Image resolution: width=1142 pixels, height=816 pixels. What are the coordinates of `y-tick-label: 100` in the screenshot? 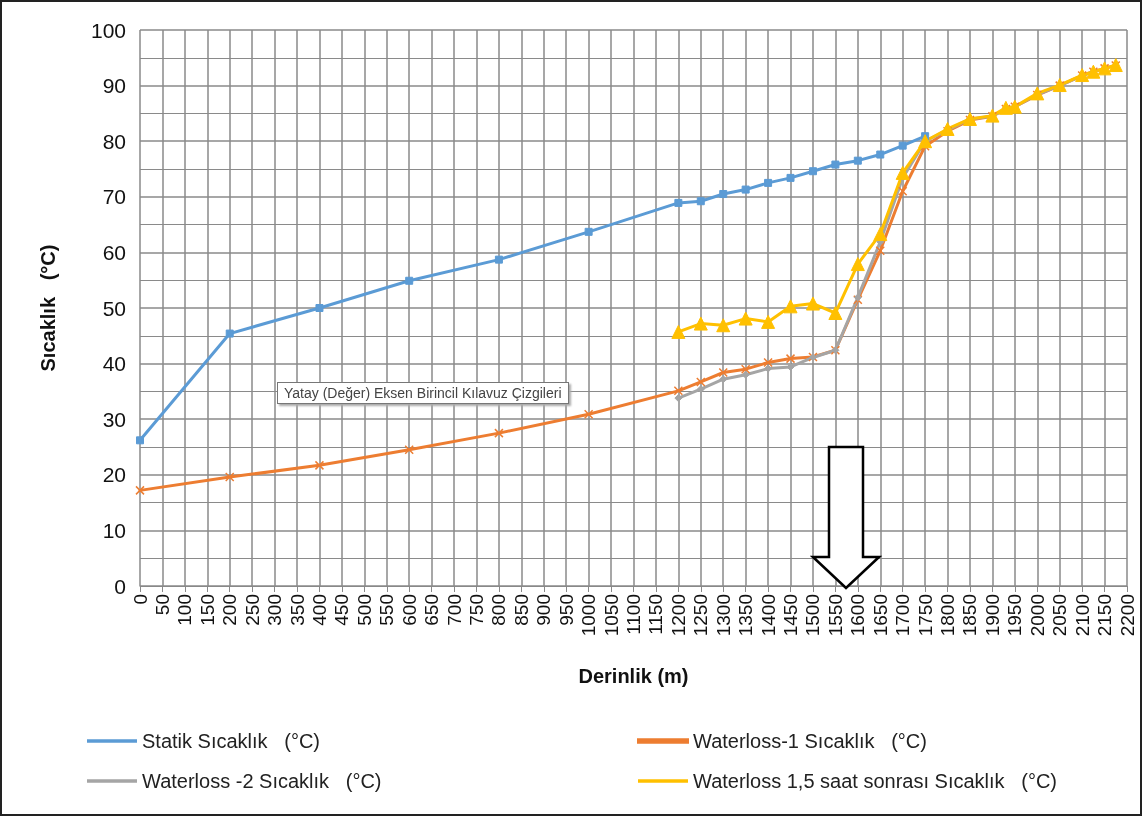 It's located at (108, 30).